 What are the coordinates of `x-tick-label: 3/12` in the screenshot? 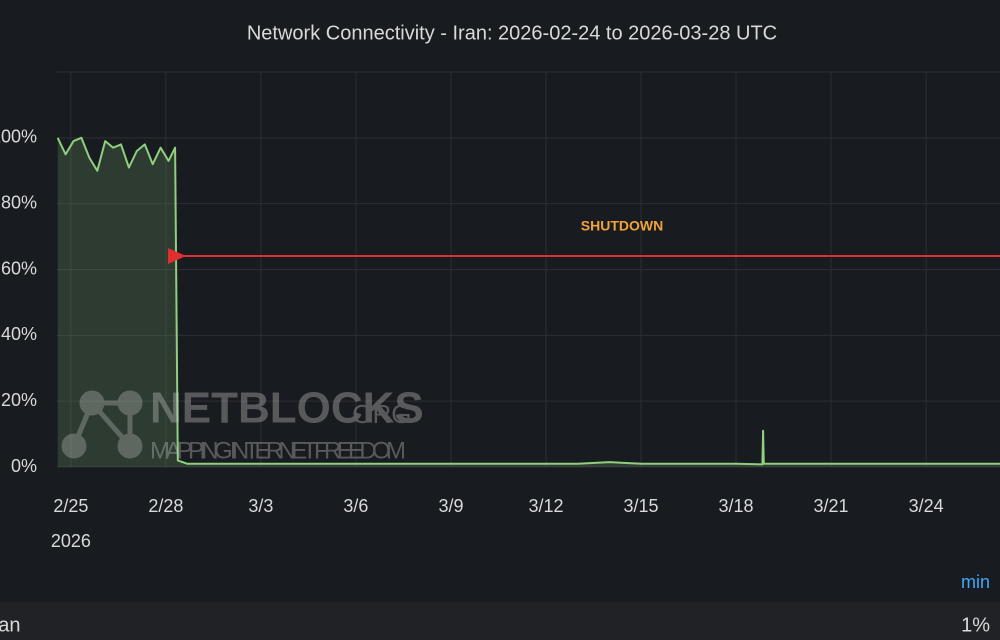 It's located at (545, 506).